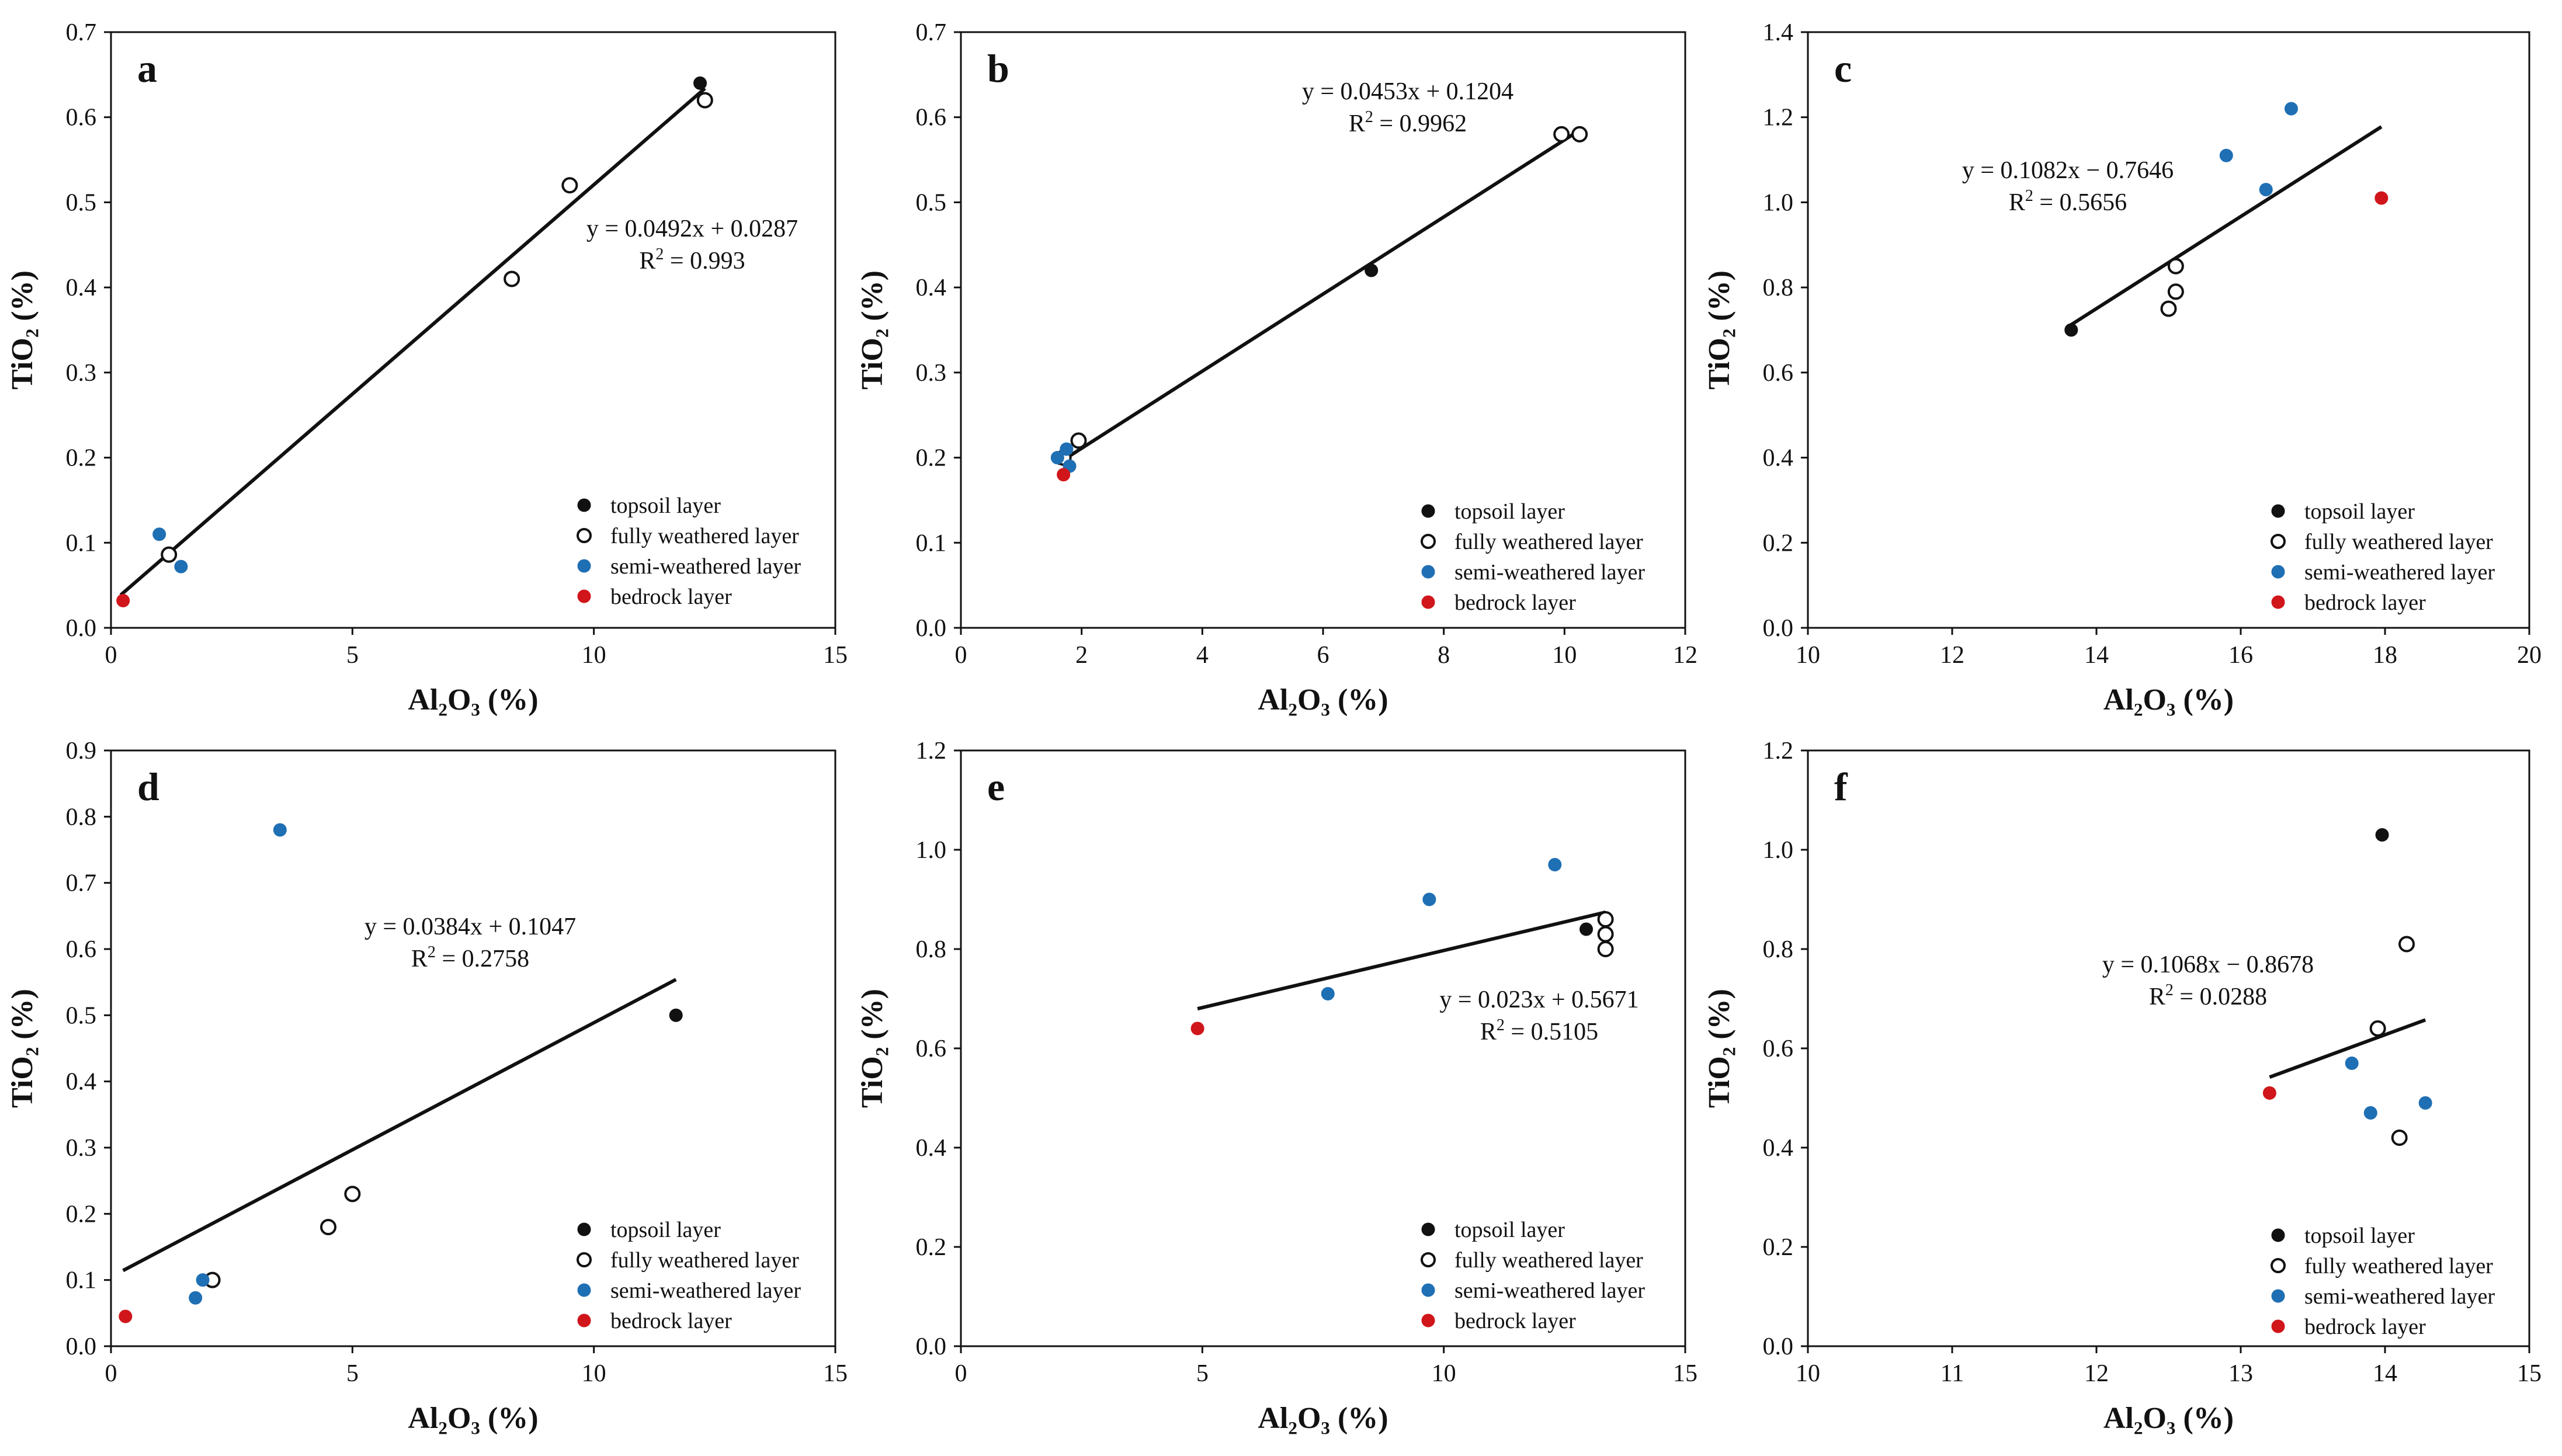 This screenshot has height=1456, width=2562. I want to click on plot-area-frame, so click(2168, 330).